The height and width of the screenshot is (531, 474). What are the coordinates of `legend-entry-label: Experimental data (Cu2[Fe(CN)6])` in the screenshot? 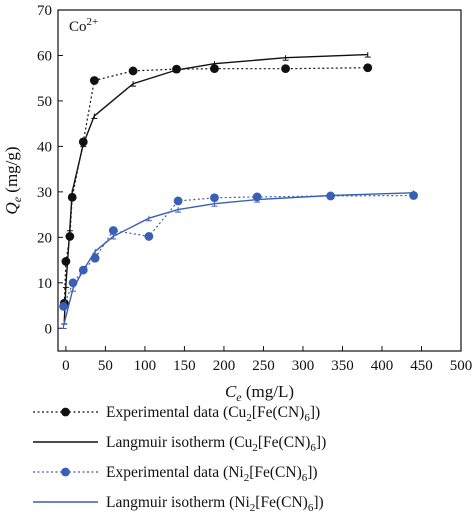 It's located at (213, 414).